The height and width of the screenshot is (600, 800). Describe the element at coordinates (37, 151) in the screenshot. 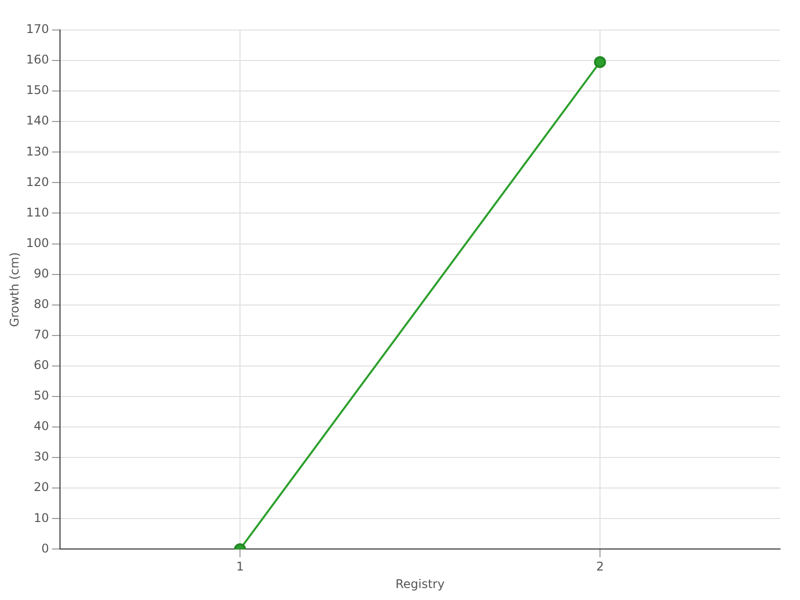

I see `y-tick-label: 130` at that location.